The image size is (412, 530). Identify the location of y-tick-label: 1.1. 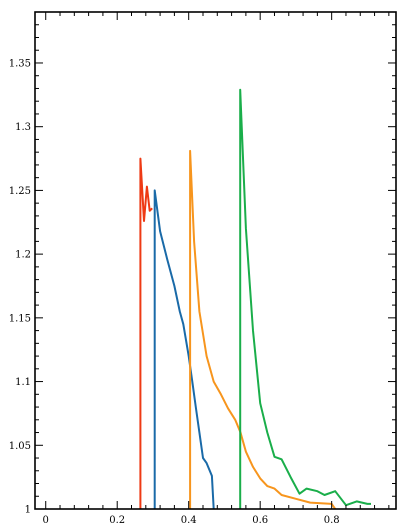
(23, 382).